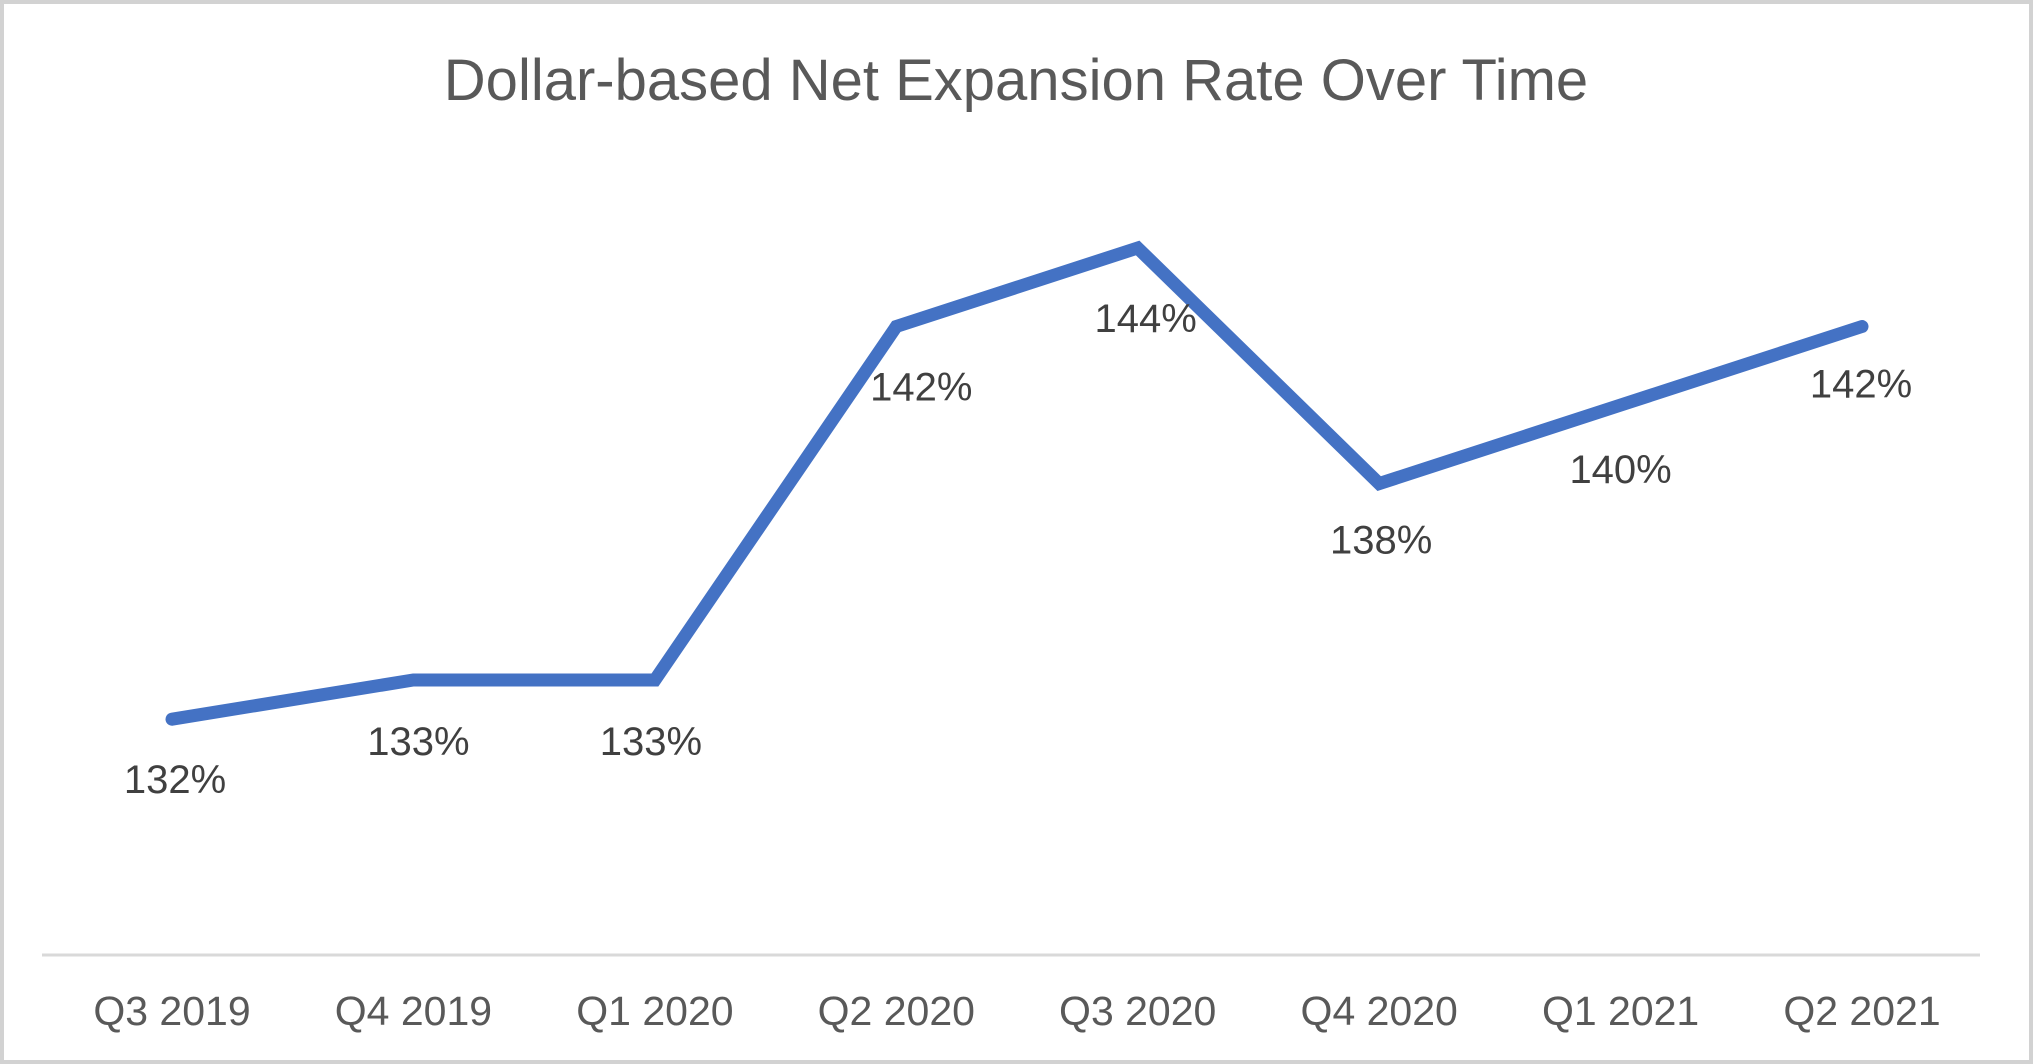 This screenshot has width=2033, height=1064. I want to click on x-axis-label: Q3 2019, so click(171, 1011).